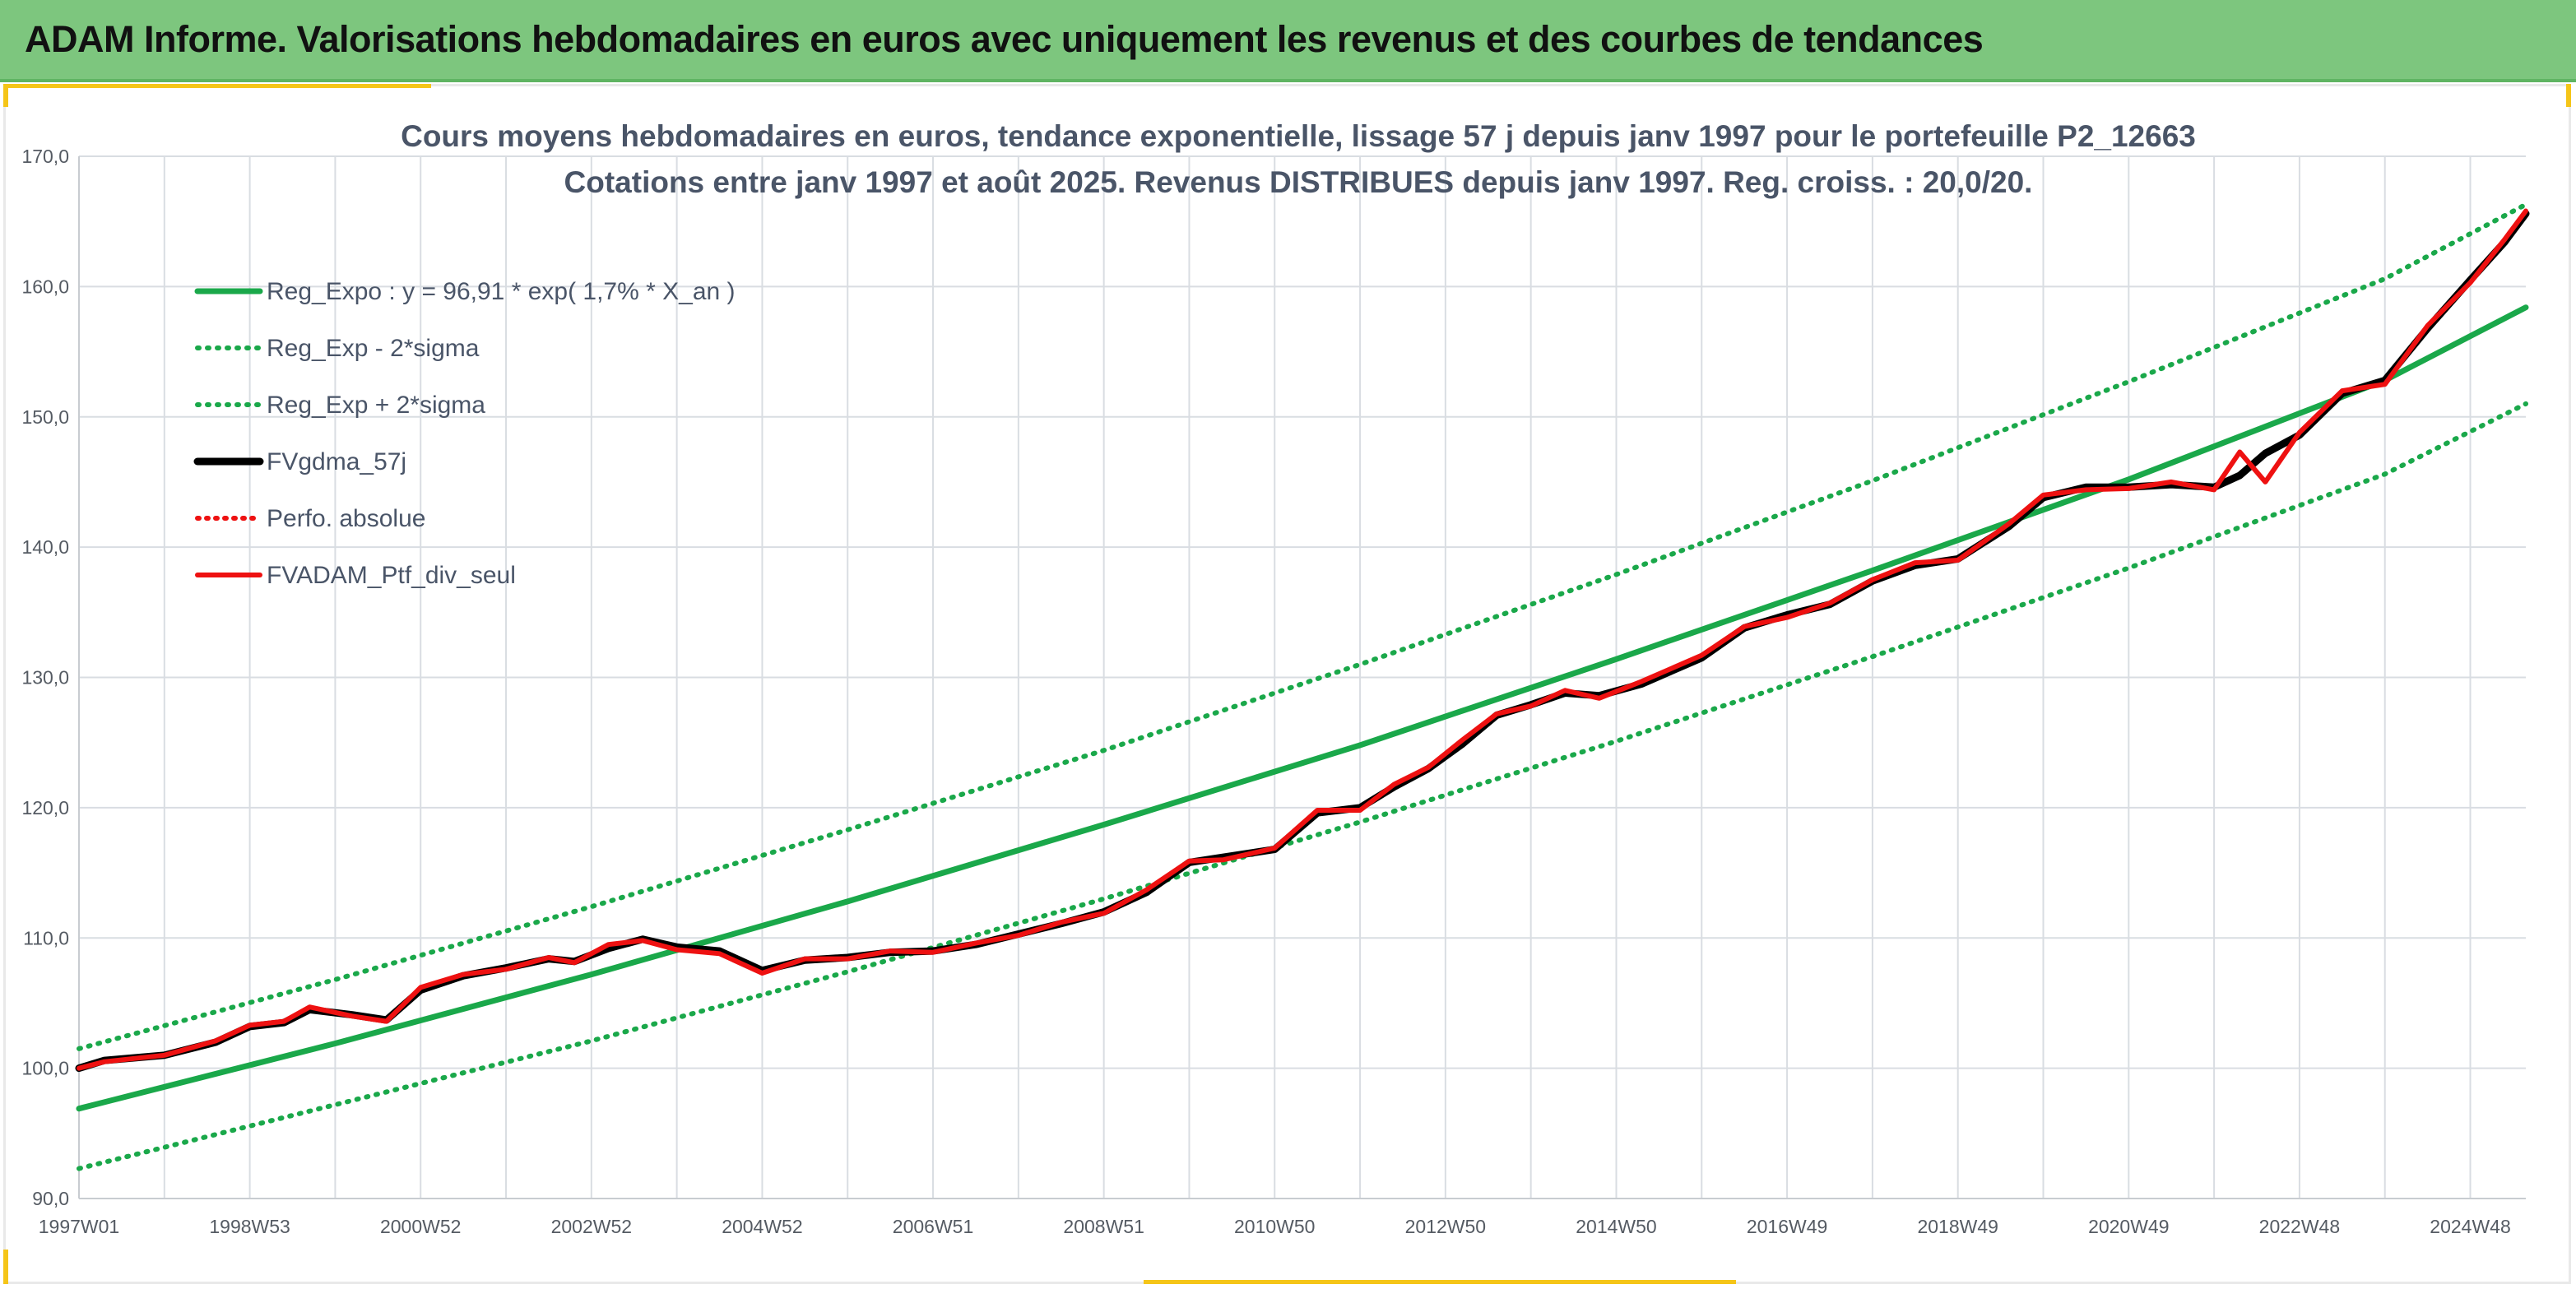 The image size is (2576, 1289). Describe the element at coordinates (250, 1226) in the screenshot. I see `x-tick-label: 1998W53` at that location.